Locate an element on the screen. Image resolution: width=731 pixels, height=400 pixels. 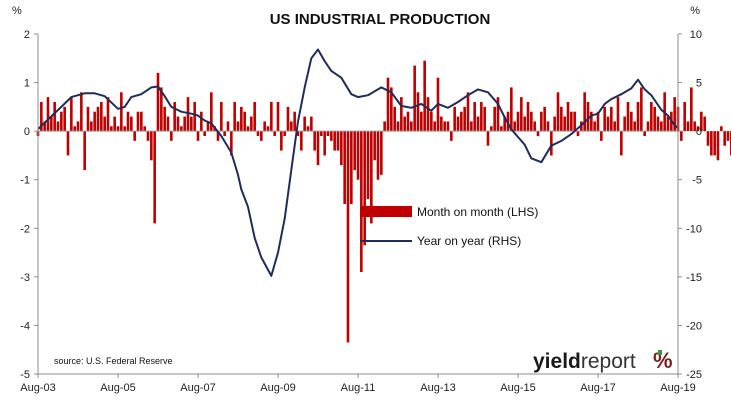
x-tick-label: Aug-05 is located at coordinates (117, 388).